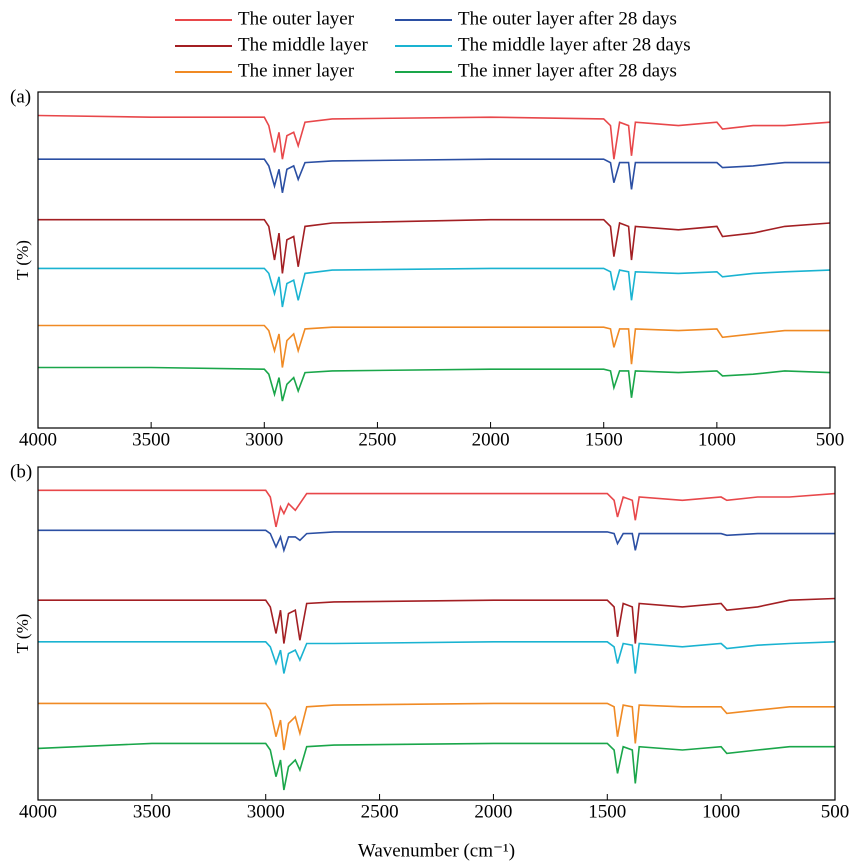 The width and height of the screenshot is (853, 867). I want to click on legend-label: The middle layer, so click(303, 44).